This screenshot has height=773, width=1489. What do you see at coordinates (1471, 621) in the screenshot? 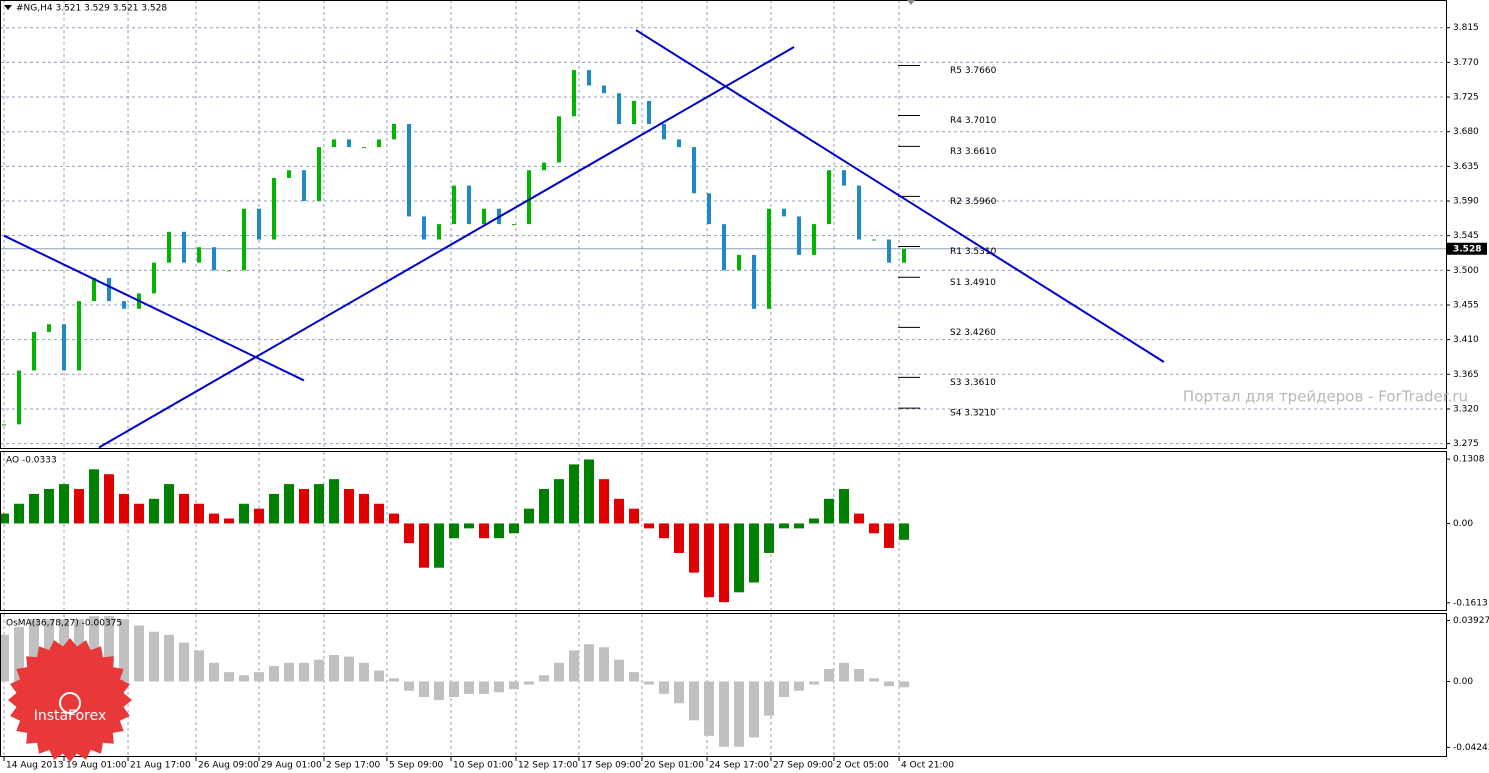
I see `y-tick-label: 0.03927` at bounding box center [1471, 621].